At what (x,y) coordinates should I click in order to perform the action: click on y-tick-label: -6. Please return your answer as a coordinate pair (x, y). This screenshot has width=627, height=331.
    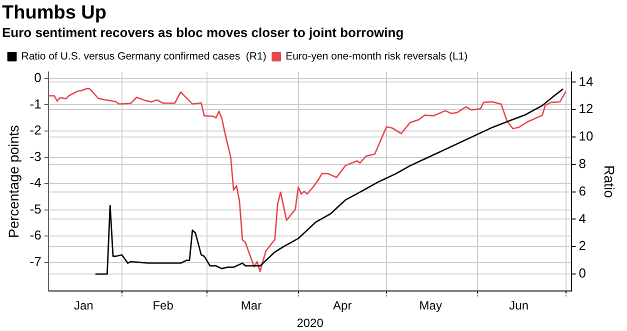
    Looking at the image, I should click on (36, 235).